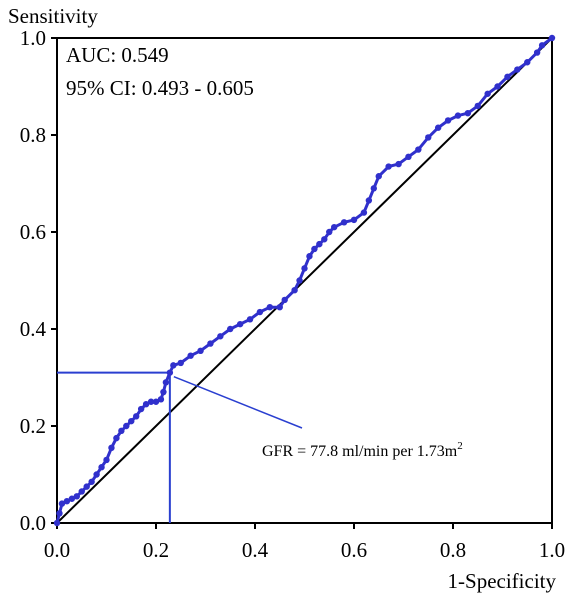 This screenshot has height=600, width=572. I want to click on auc-annotation: AUC: 0.549, so click(117, 55).